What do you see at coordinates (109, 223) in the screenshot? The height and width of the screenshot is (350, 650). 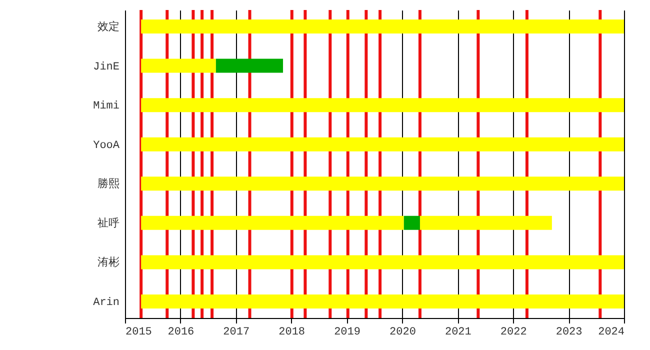 I see `y-tick-label: 祉呼` at bounding box center [109, 223].